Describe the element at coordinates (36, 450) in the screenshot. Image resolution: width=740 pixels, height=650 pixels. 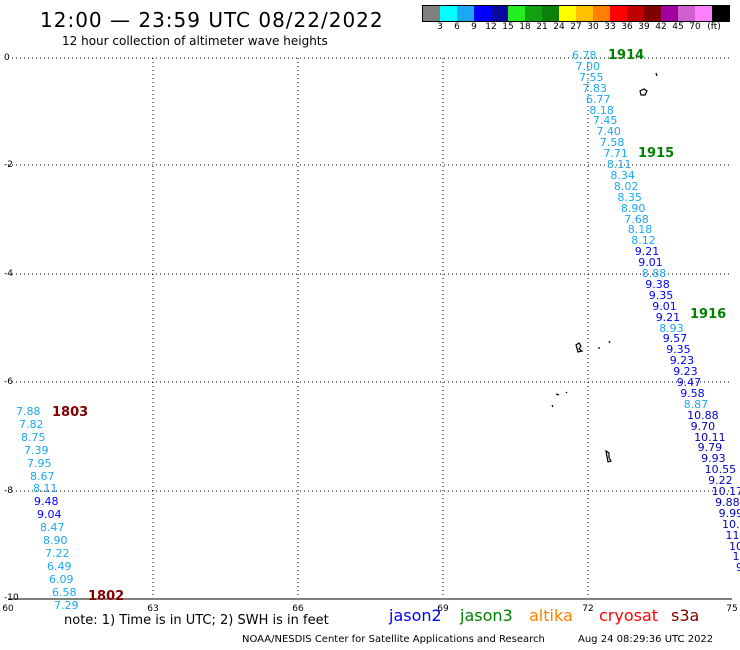
I see `wave-height-label: 7.39` at that location.